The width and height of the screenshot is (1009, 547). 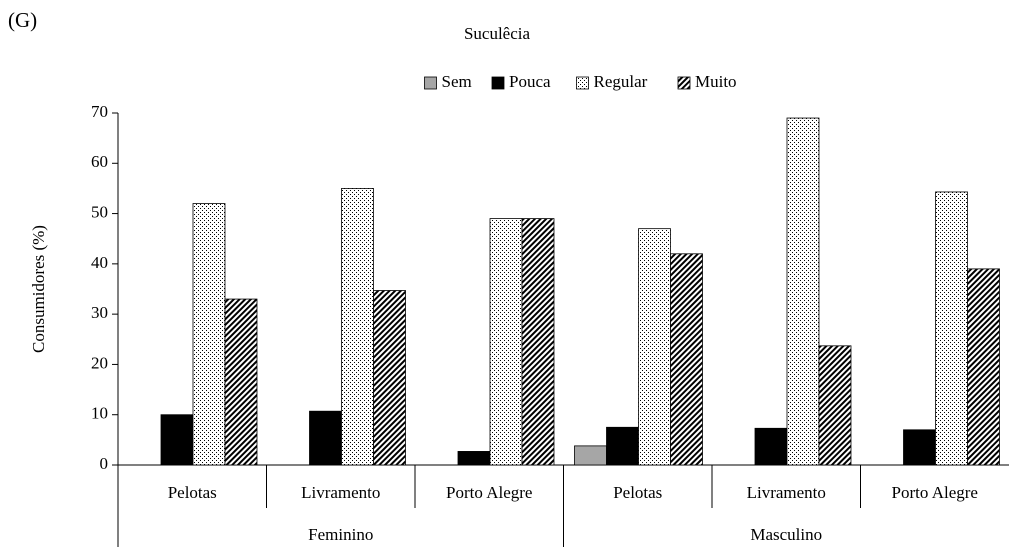 What do you see at coordinates (99, 413) in the screenshot?
I see `y-tick-label: 10` at bounding box center [99, 413].